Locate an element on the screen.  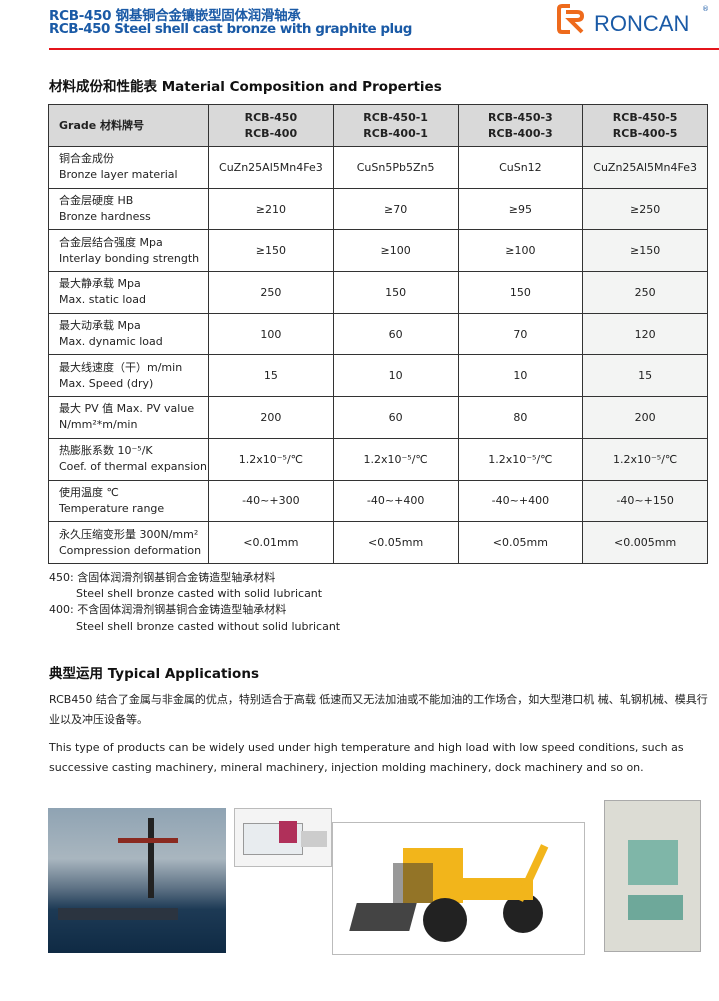
injection-molding-machine-photo is located at coordinates (283, 837).